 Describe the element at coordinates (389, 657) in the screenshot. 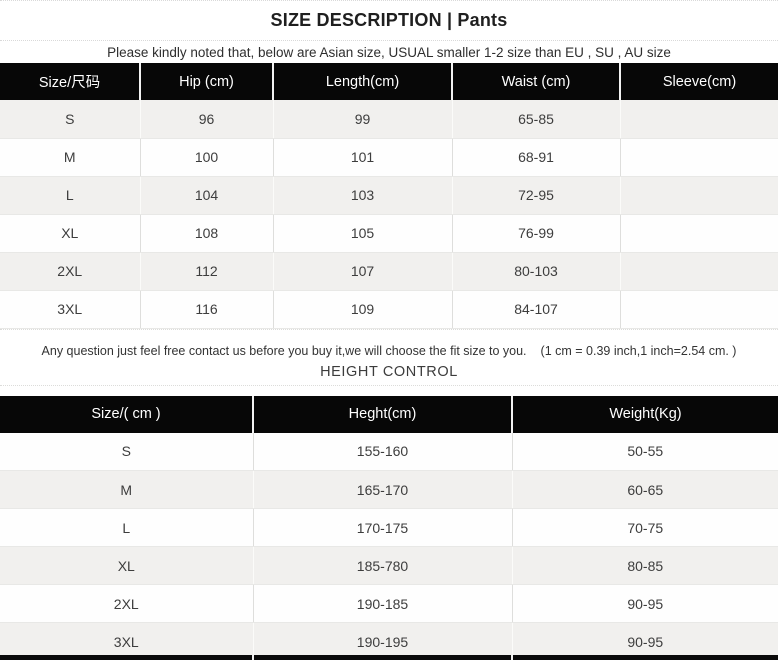

I see `next-table-header-cropped` at that location.